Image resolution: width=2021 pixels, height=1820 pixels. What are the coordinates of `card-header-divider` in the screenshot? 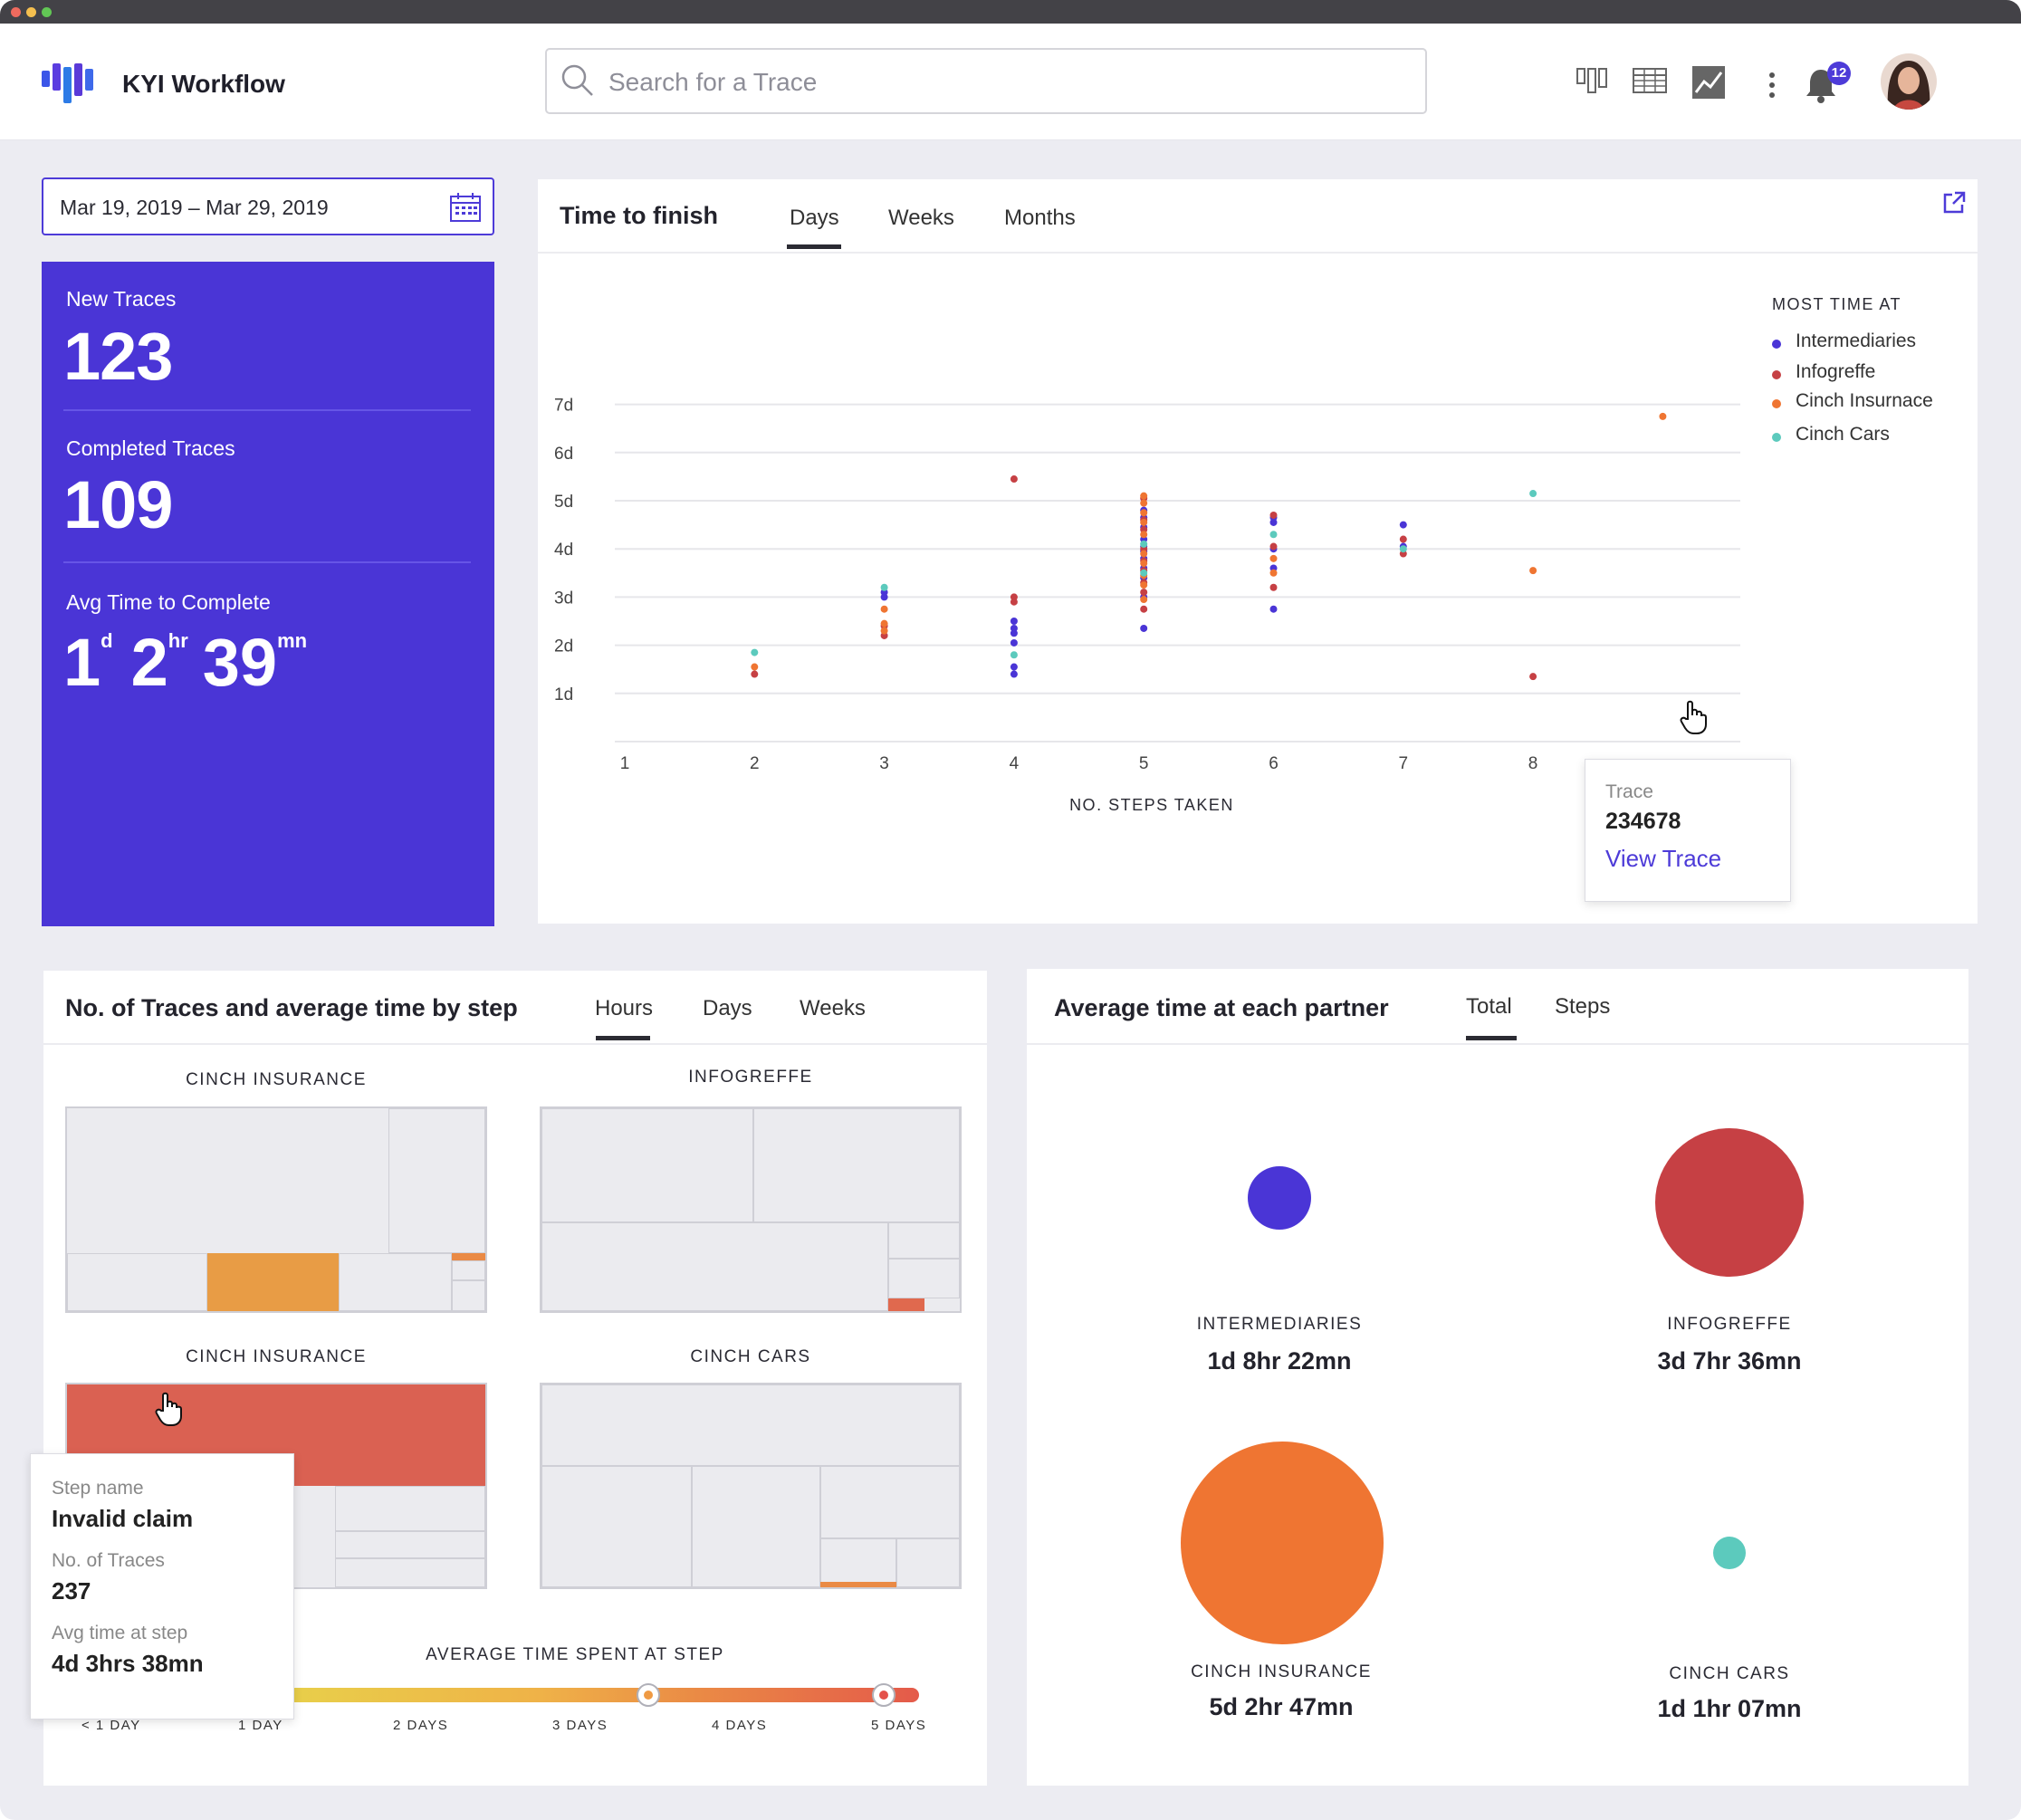 It's located at (1497, 1044).